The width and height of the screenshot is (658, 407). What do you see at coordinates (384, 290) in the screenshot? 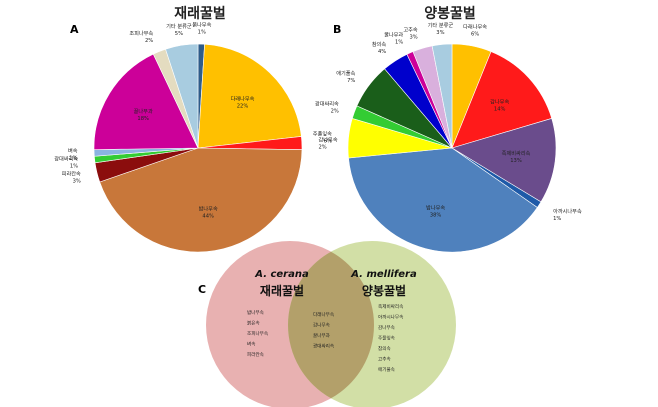
I see `venn-right-name: 양봉꿀벌` at bounding box center [384, 290].